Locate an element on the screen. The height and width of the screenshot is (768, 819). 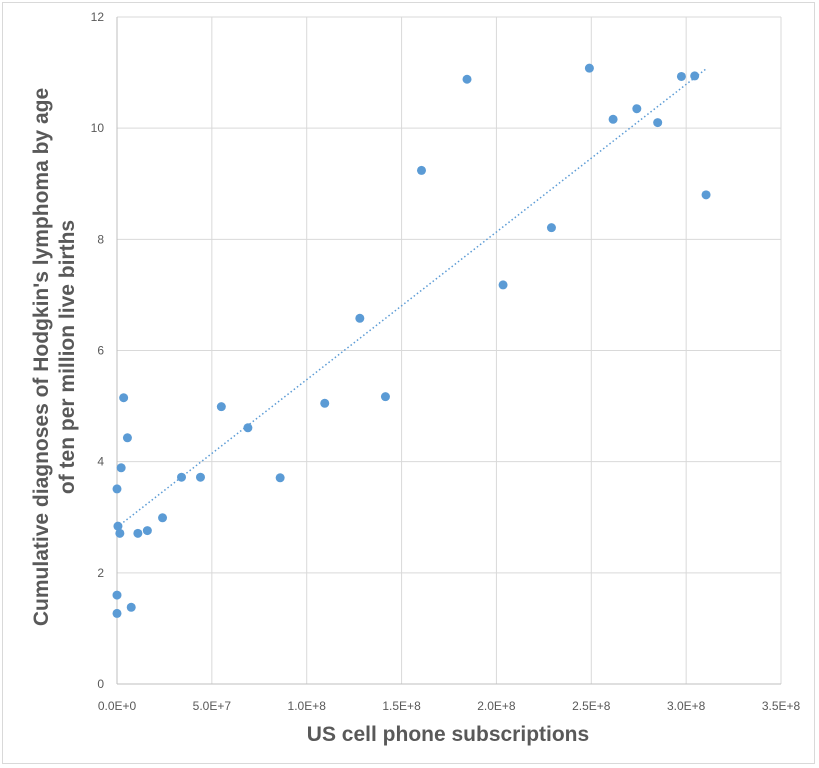
y-tick-label: 12 is located at coordinates (98, 17).